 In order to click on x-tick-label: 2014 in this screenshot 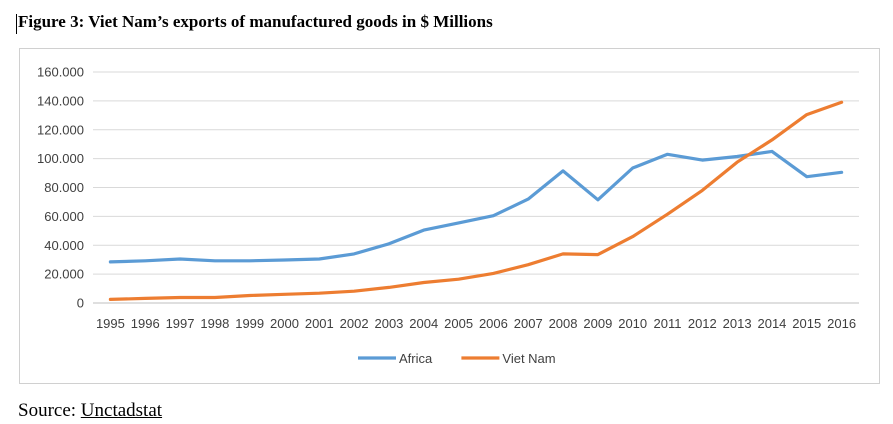, I will do `click(771, 323)`.